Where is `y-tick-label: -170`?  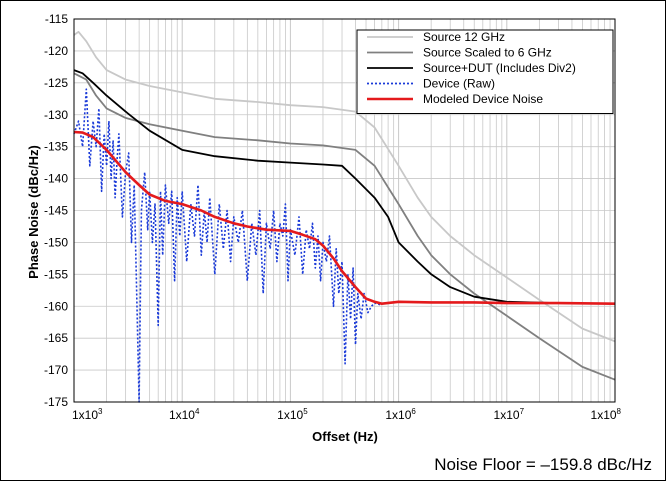 y-tick-label: -170 is located at coordinates (56, 370).